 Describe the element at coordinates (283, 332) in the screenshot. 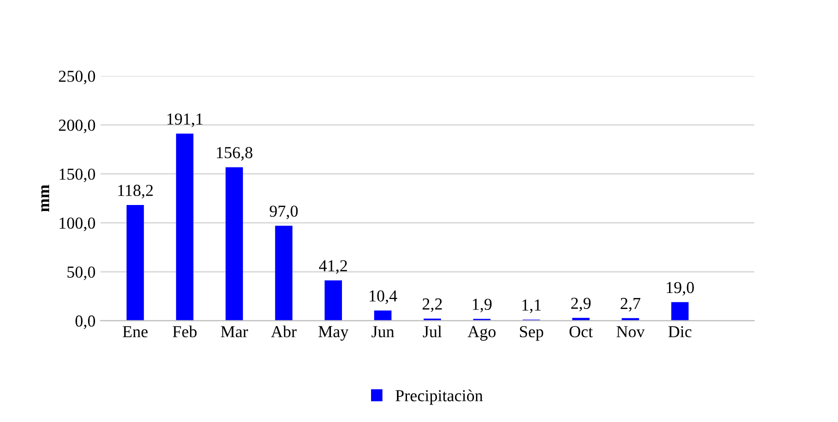

I see `x-tick-label: Abr` at that location.